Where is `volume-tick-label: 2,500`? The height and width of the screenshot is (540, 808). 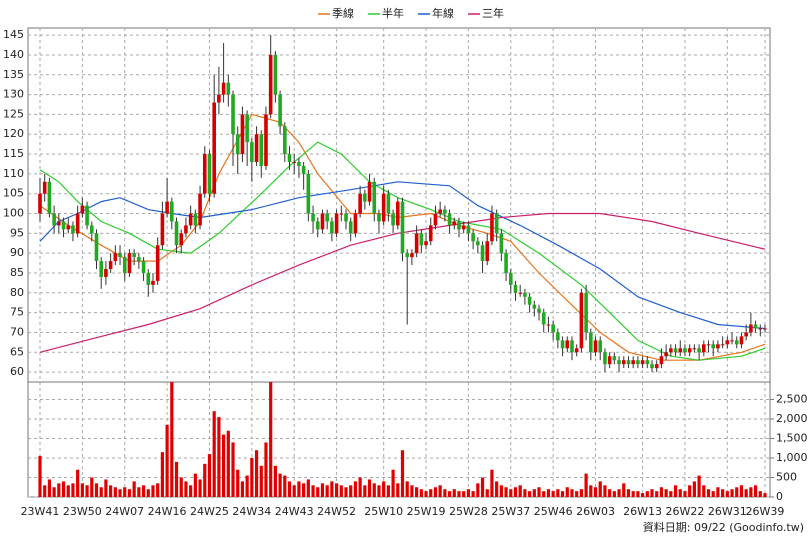 volume-tick-label: 2,500 is located at coordinates (792, 399).